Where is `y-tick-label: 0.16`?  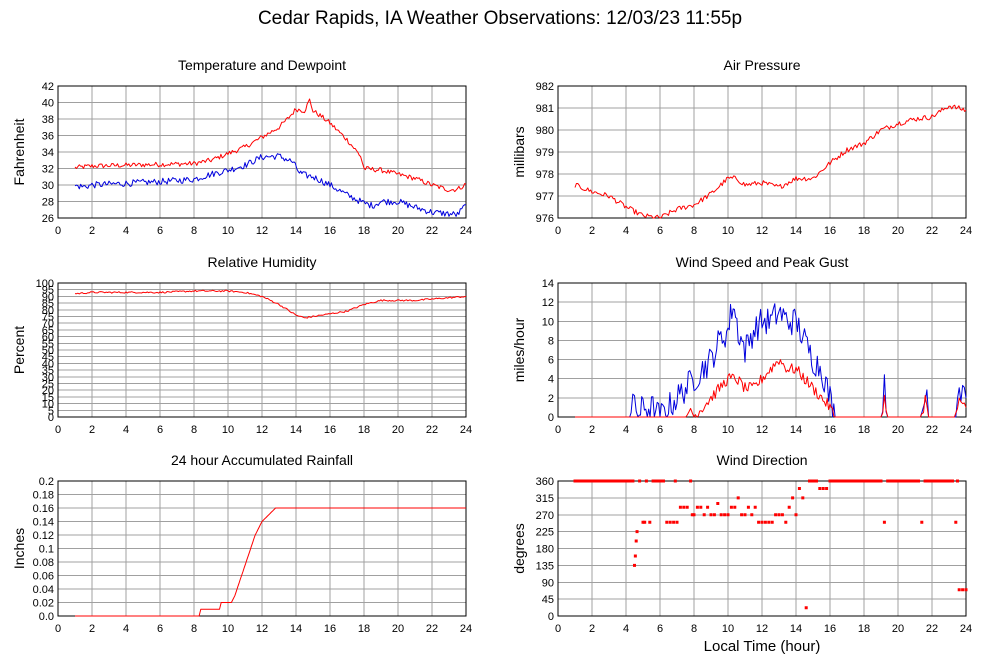 y-tick-label: 0.16 is located at coordinates (43, 509).